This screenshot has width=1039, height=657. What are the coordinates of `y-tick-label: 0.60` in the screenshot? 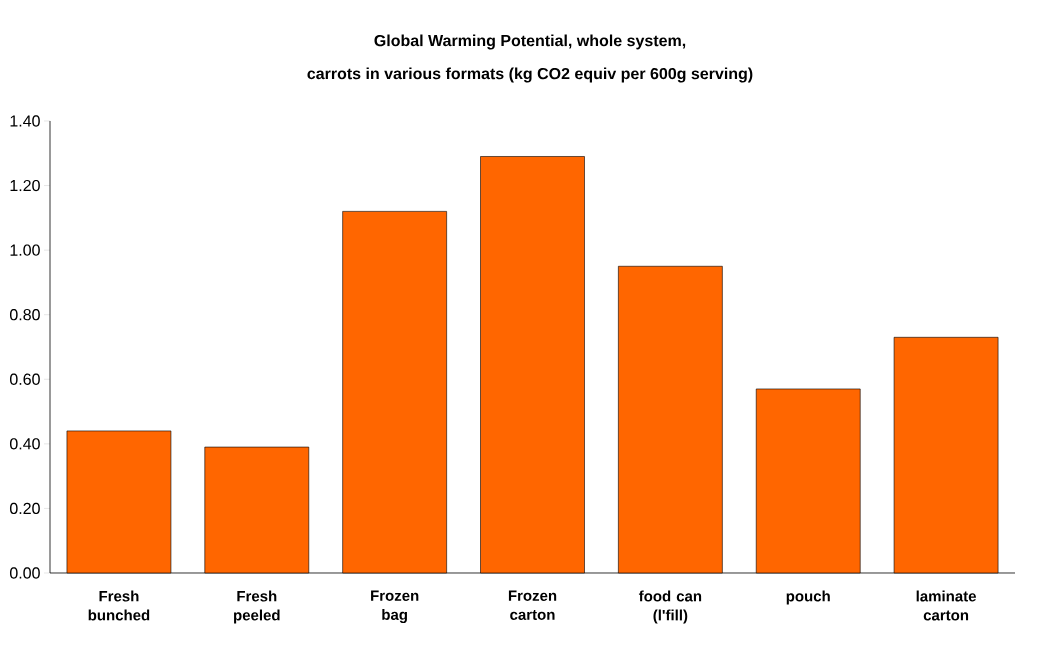 It's located at (24, 379).